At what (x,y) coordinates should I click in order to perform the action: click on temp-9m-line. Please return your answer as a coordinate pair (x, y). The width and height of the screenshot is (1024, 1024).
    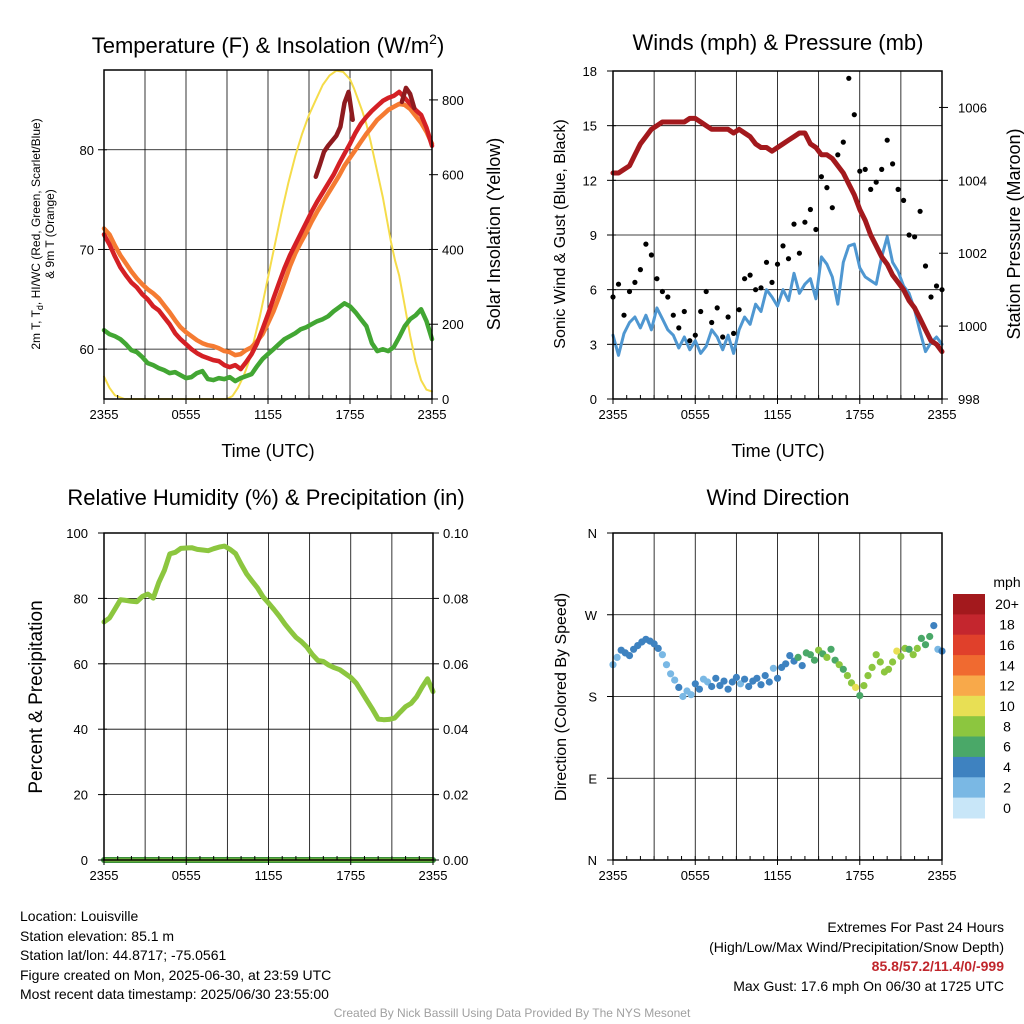
    Looking at the image, I should click on (268, 229).